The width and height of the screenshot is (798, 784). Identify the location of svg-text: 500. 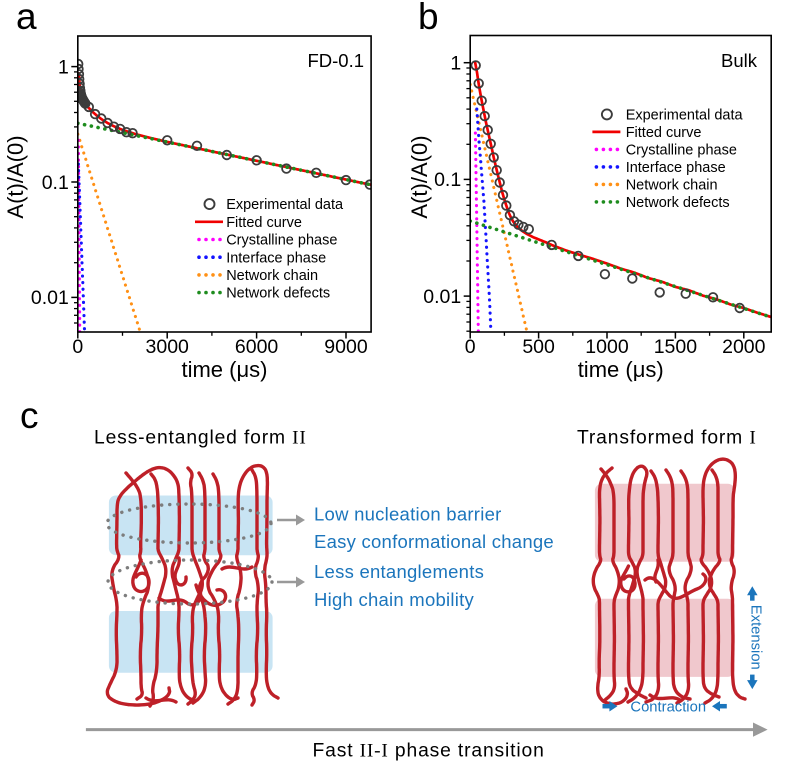
(538, 347).